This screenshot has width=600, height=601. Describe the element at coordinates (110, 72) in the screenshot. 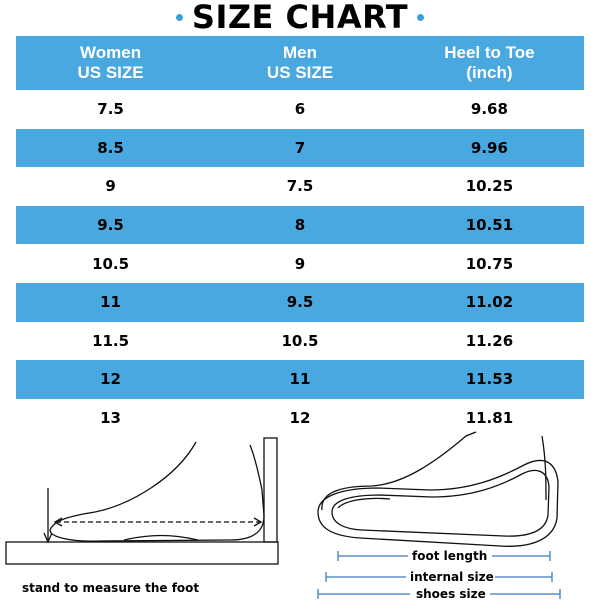

I see `header-women-line2: US SIZE` at that location.